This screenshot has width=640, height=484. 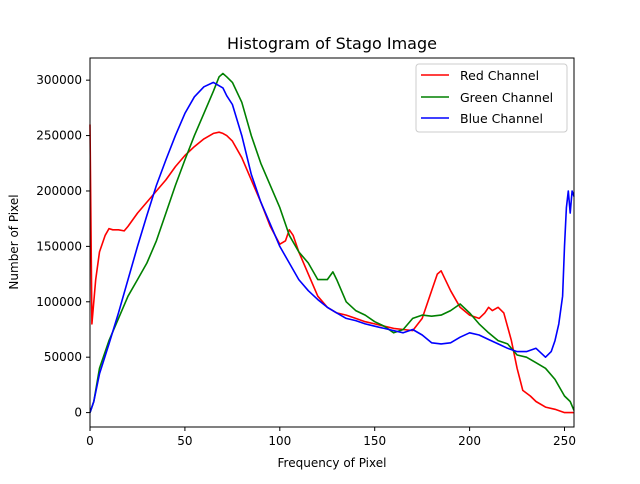 I want to click on x-tick-label: 250, so click(x=564, y=441).